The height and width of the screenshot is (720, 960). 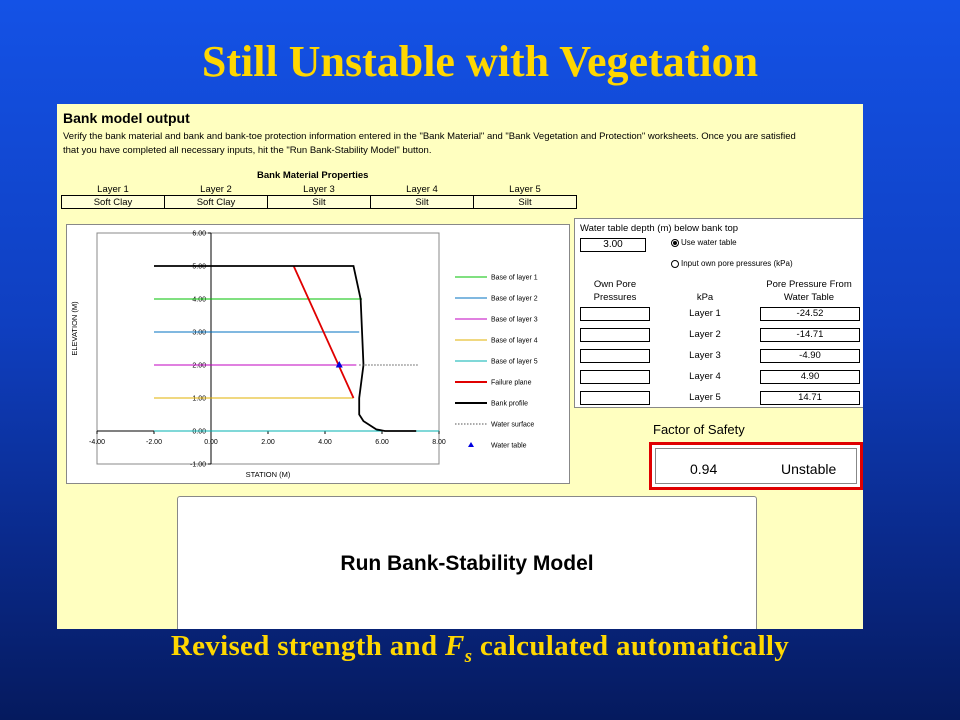 I want to click on plot-area, so click(x=268, y=348).